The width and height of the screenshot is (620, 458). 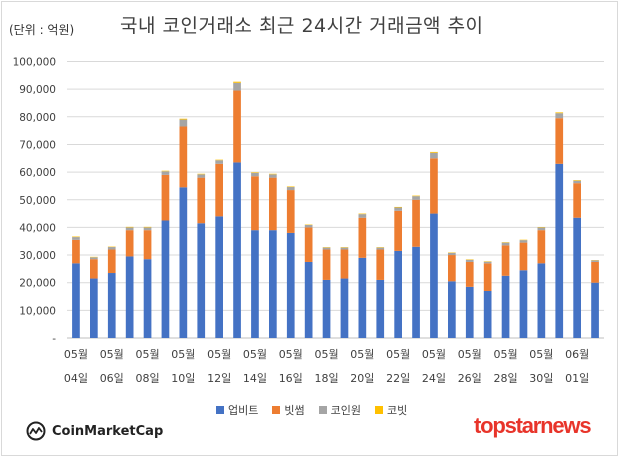 I want to click on y-tick-label: 50,000, so click(x=37, y=201).